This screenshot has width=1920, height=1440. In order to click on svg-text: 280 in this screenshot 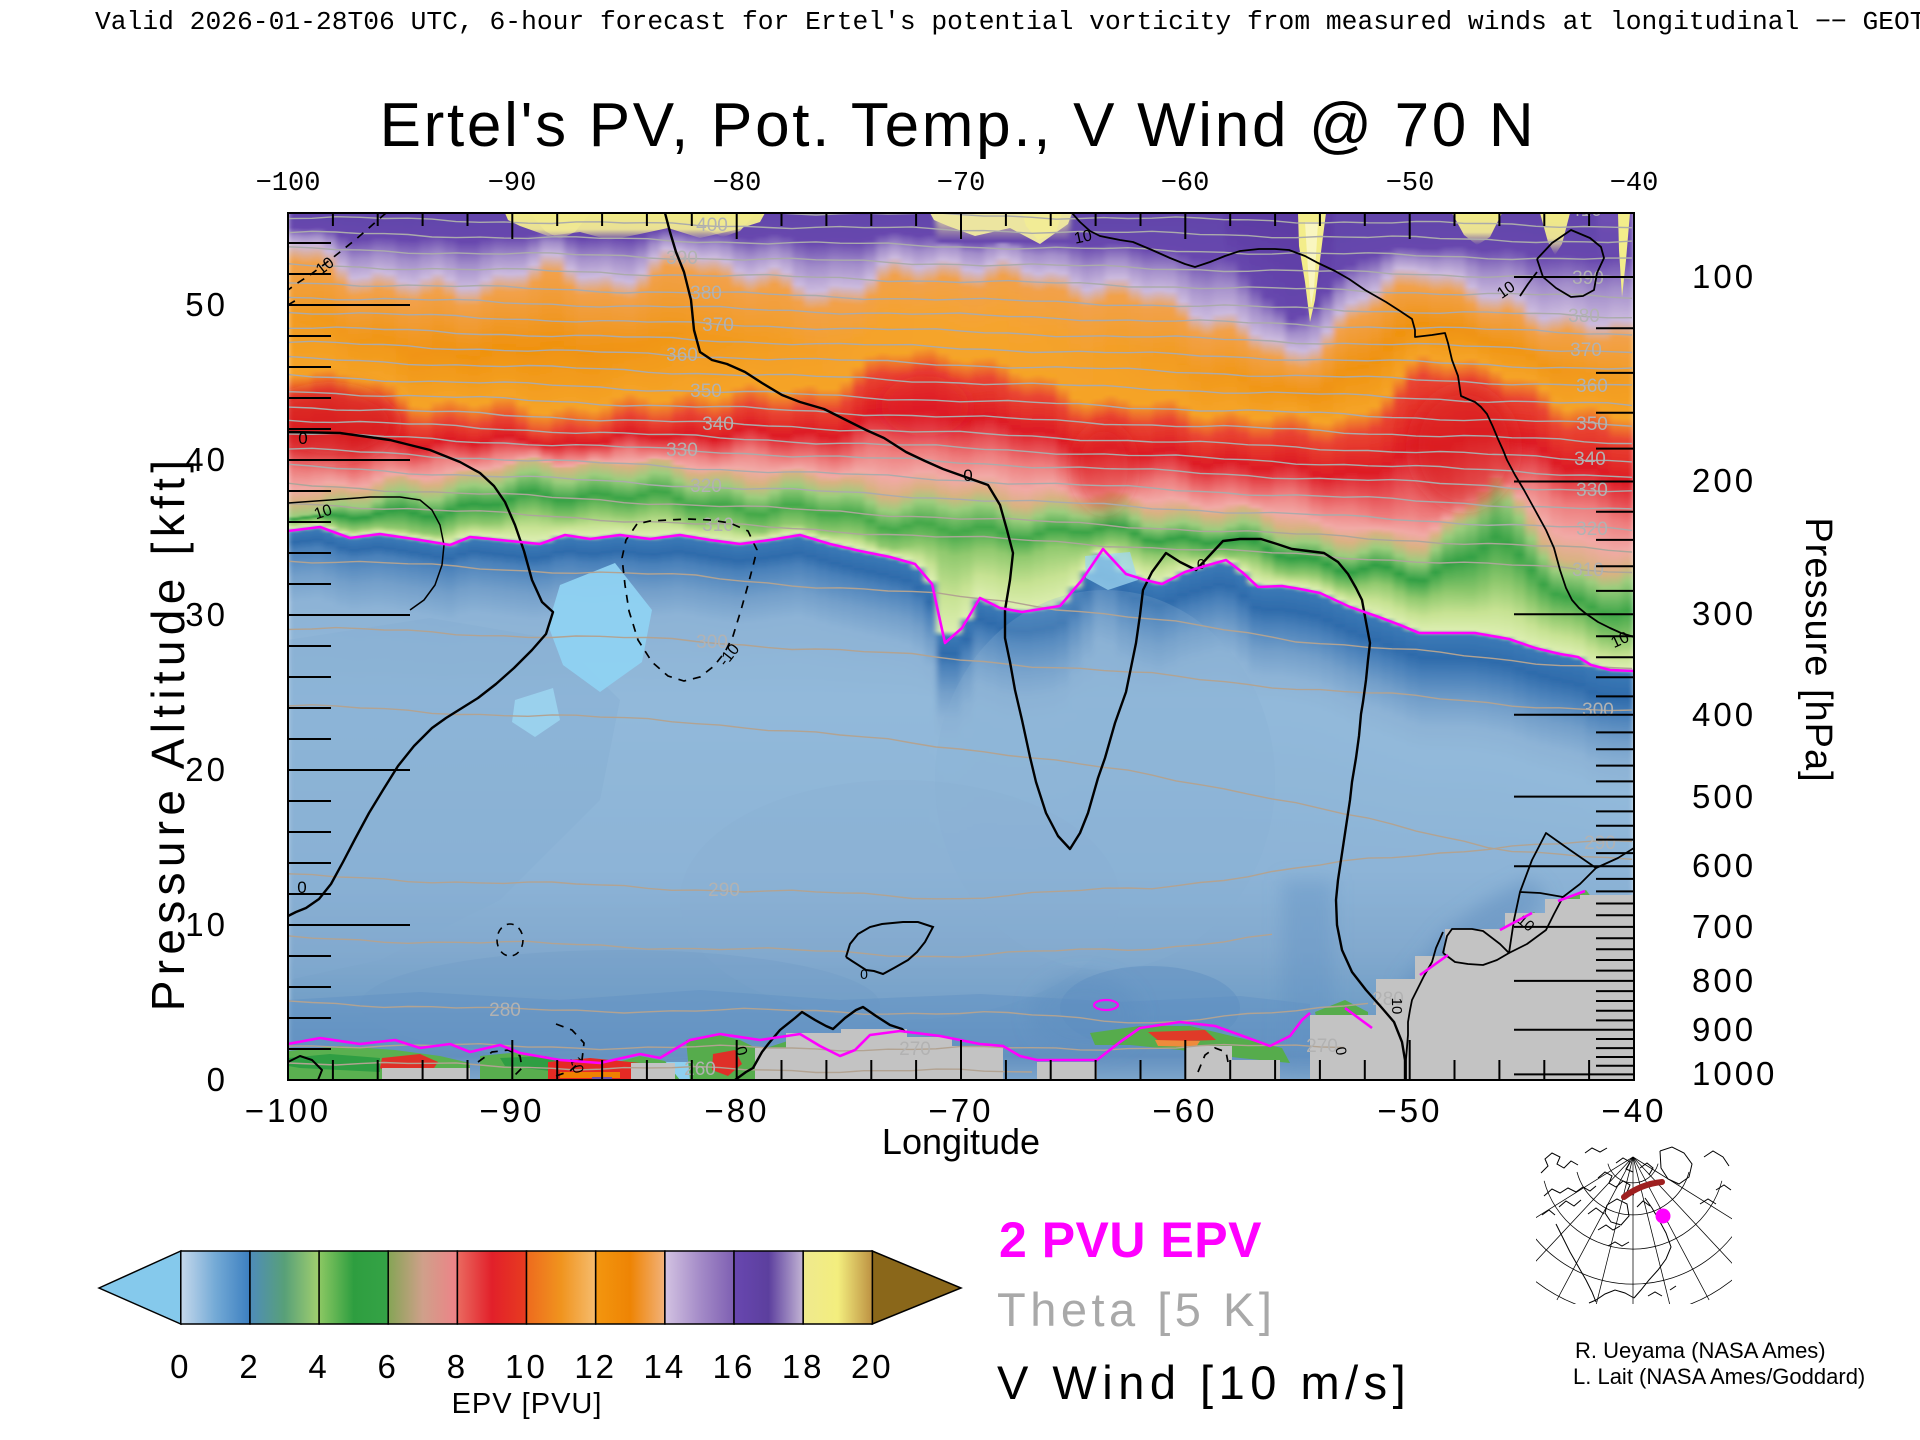, I will do `click(505, 1010)`.